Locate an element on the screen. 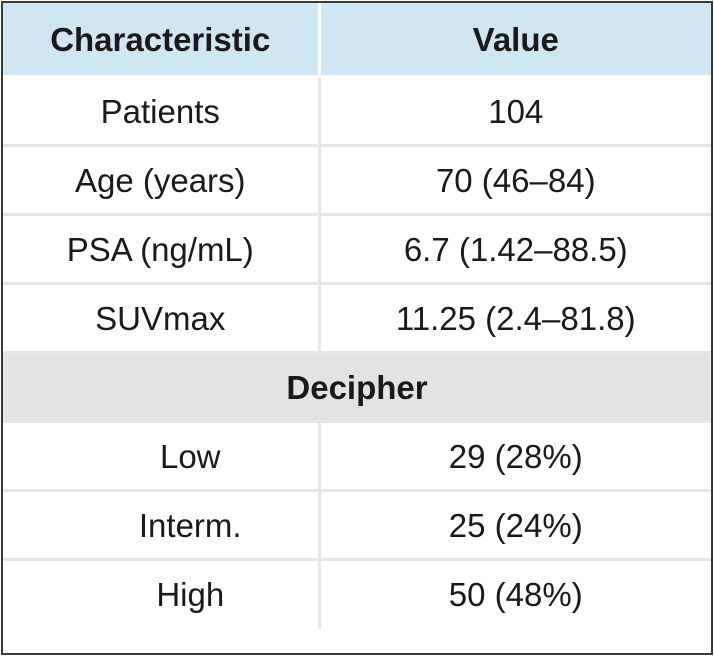 Image resolution: width=714 pixels, height=656 pixels. header-characteristic: Characteristic is located at coordinates (162, 40).